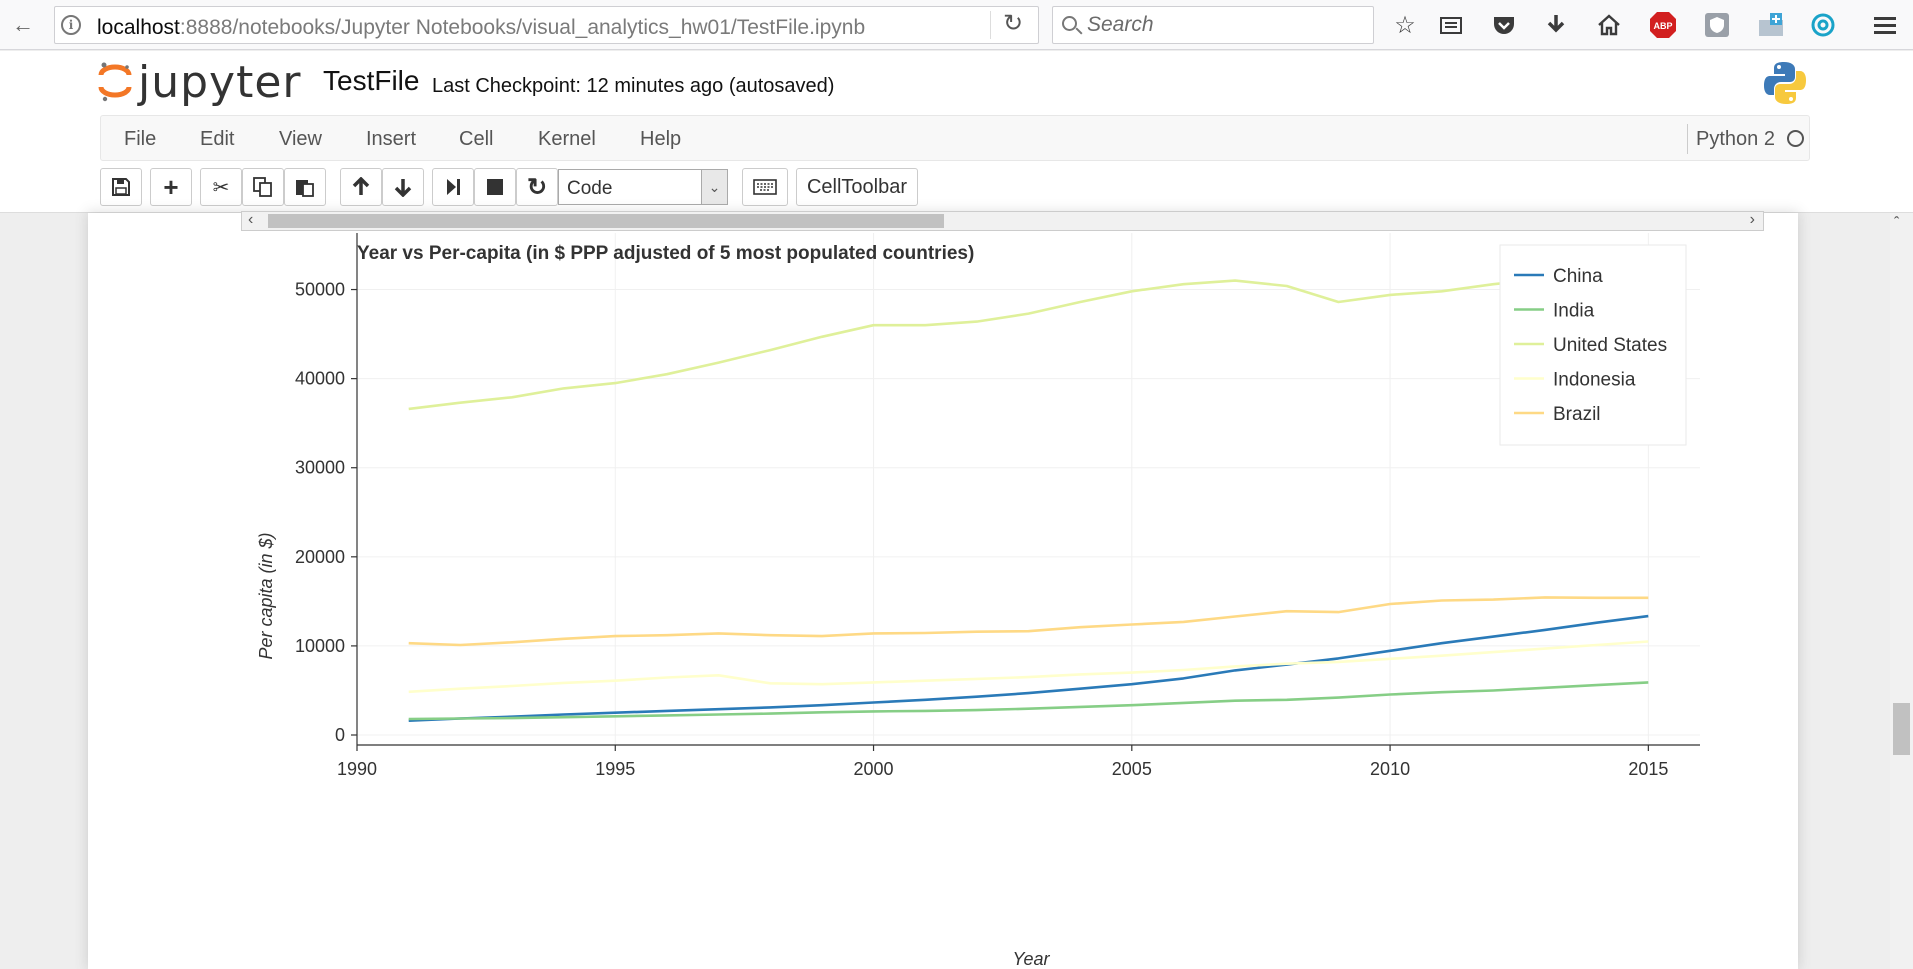 This screenshot has width=1913, height=969. Describe the element at coordinates (1594, 380) in the screenshot. I see `legend-label: Indonesia` at that location.